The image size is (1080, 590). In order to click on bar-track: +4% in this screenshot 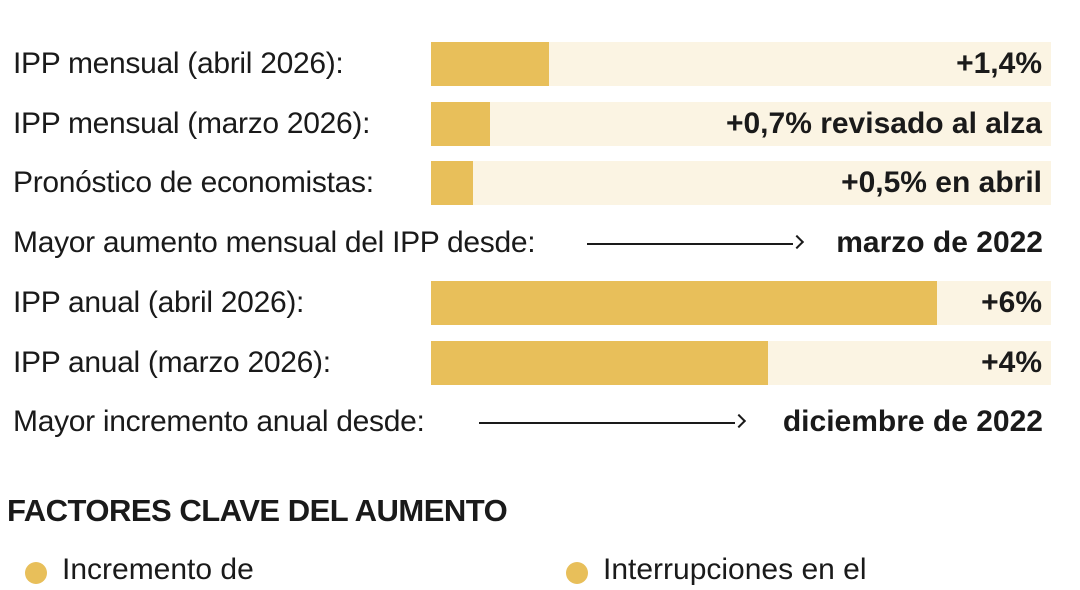, I will do `click(741, 363)`.